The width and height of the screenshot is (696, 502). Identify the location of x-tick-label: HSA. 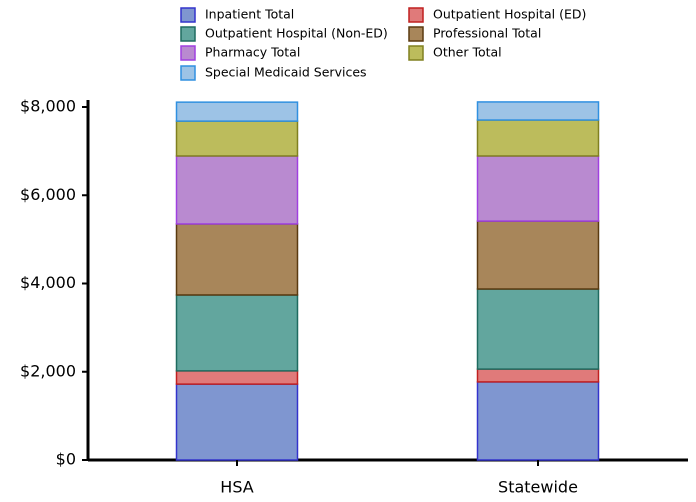
(236, 487).